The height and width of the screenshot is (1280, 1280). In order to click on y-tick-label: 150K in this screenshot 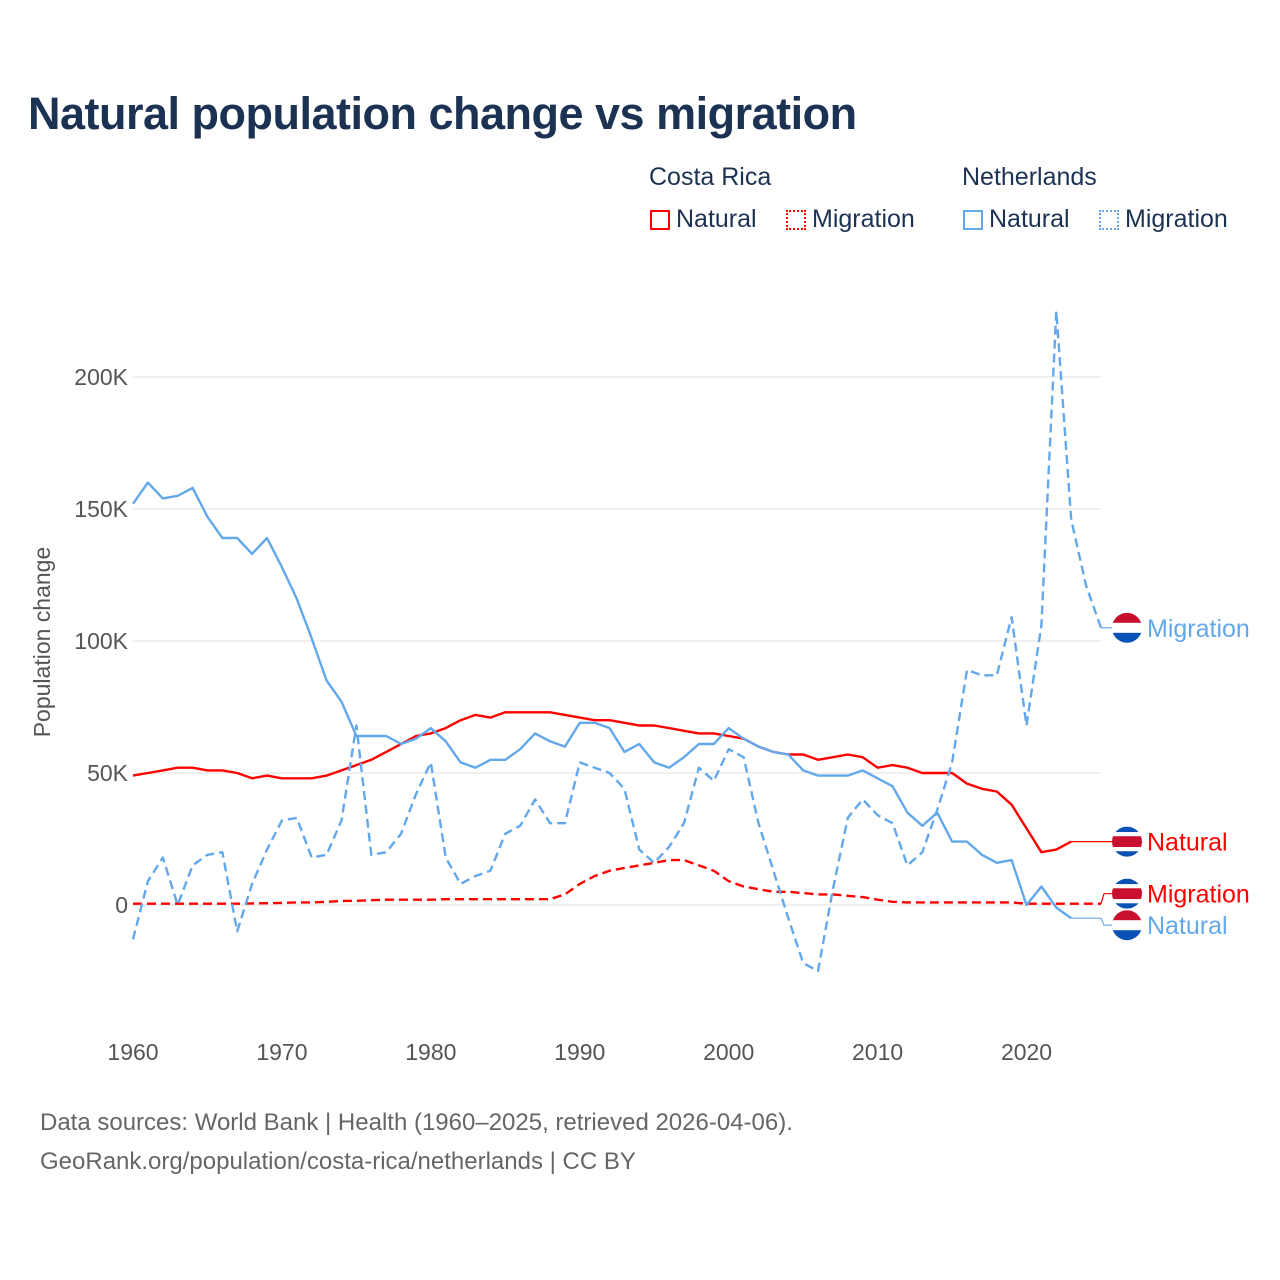, I will do `click(101, 509)`.